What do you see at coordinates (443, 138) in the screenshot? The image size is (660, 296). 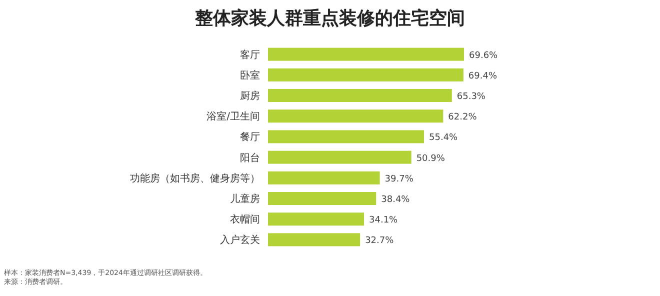 I see `data-label: 55.4%` at bounding box center [443, 138].